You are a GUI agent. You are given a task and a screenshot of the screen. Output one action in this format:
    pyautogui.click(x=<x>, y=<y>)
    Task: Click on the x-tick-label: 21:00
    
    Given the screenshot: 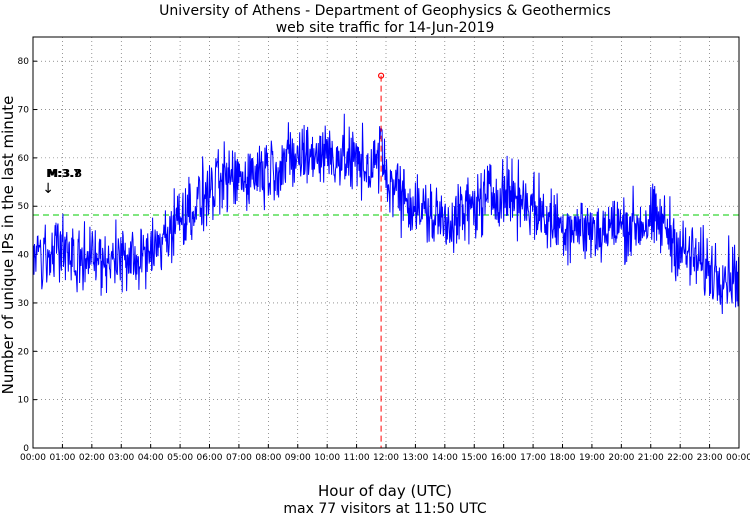 What is the action you would take?
    pyautogui.click(x=651, y=458)
    